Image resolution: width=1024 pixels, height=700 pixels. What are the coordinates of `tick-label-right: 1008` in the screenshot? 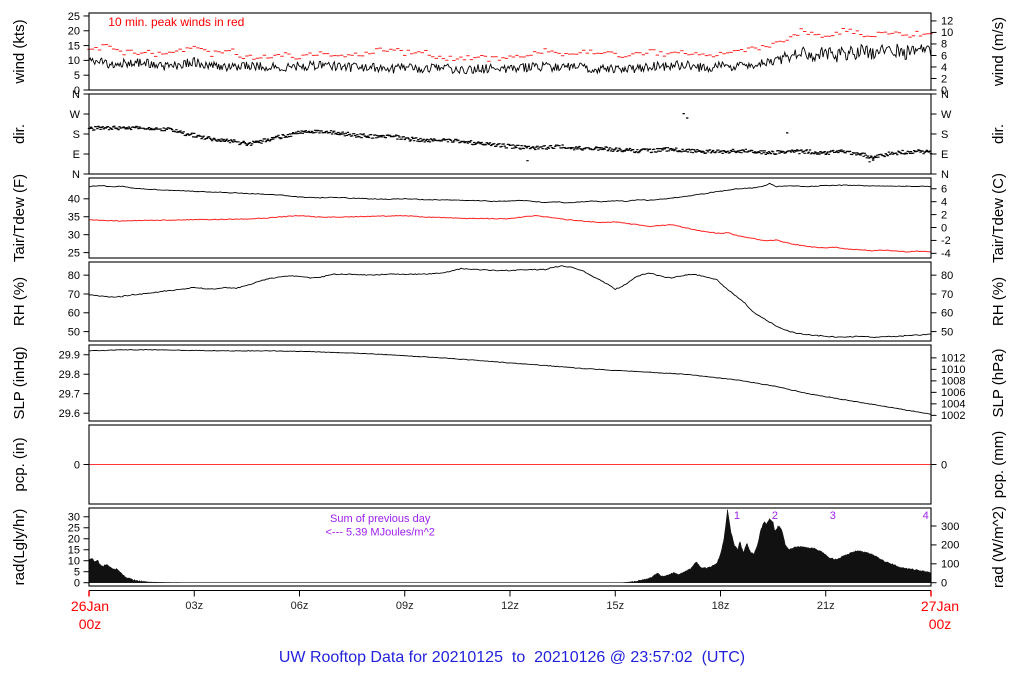 It's located at (953, 382).